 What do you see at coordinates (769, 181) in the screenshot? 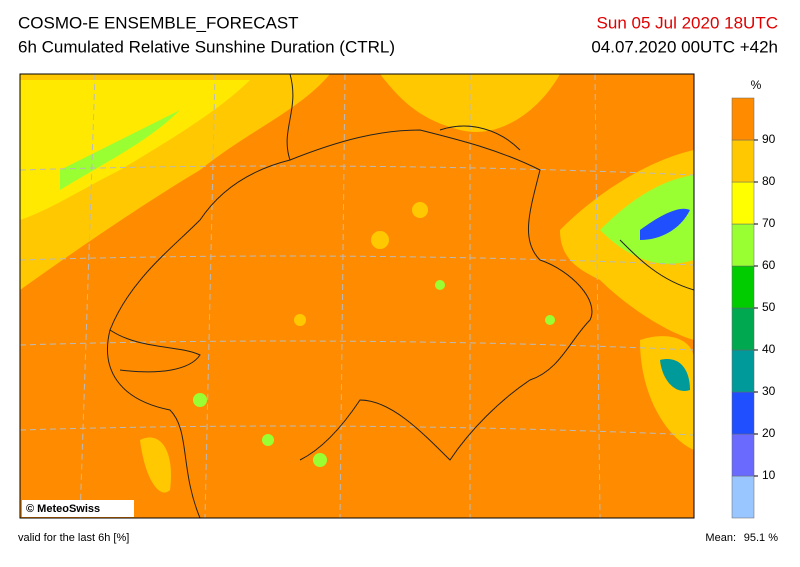
I see `colorbar-label: 80` at bounding box center [769, 181].